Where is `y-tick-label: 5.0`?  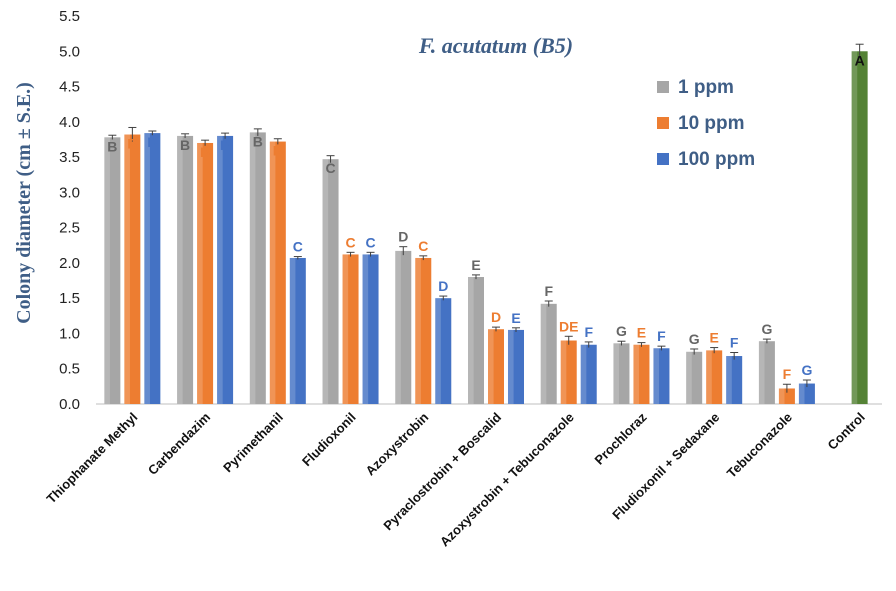 y-tick-label: 5.0 is located at coordinates (69, 51).